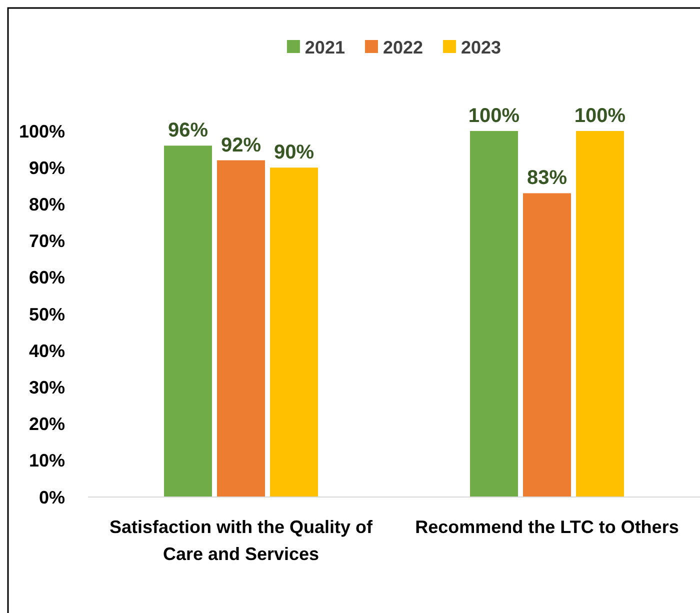 The height and width of the screenshot is (613, 700). What do you see at coordinates (324, 47) in the screenshot?
I see `legend-label: 2021` at bounding box center [324, 47].